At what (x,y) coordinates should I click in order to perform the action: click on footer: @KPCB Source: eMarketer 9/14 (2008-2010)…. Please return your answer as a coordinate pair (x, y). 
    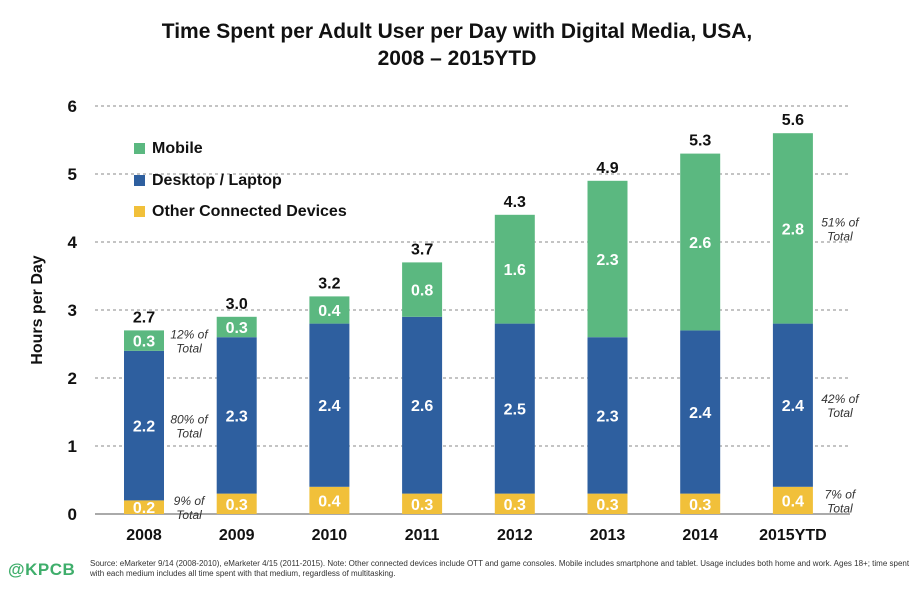
    Looking at the image, I should click on (459, 571).